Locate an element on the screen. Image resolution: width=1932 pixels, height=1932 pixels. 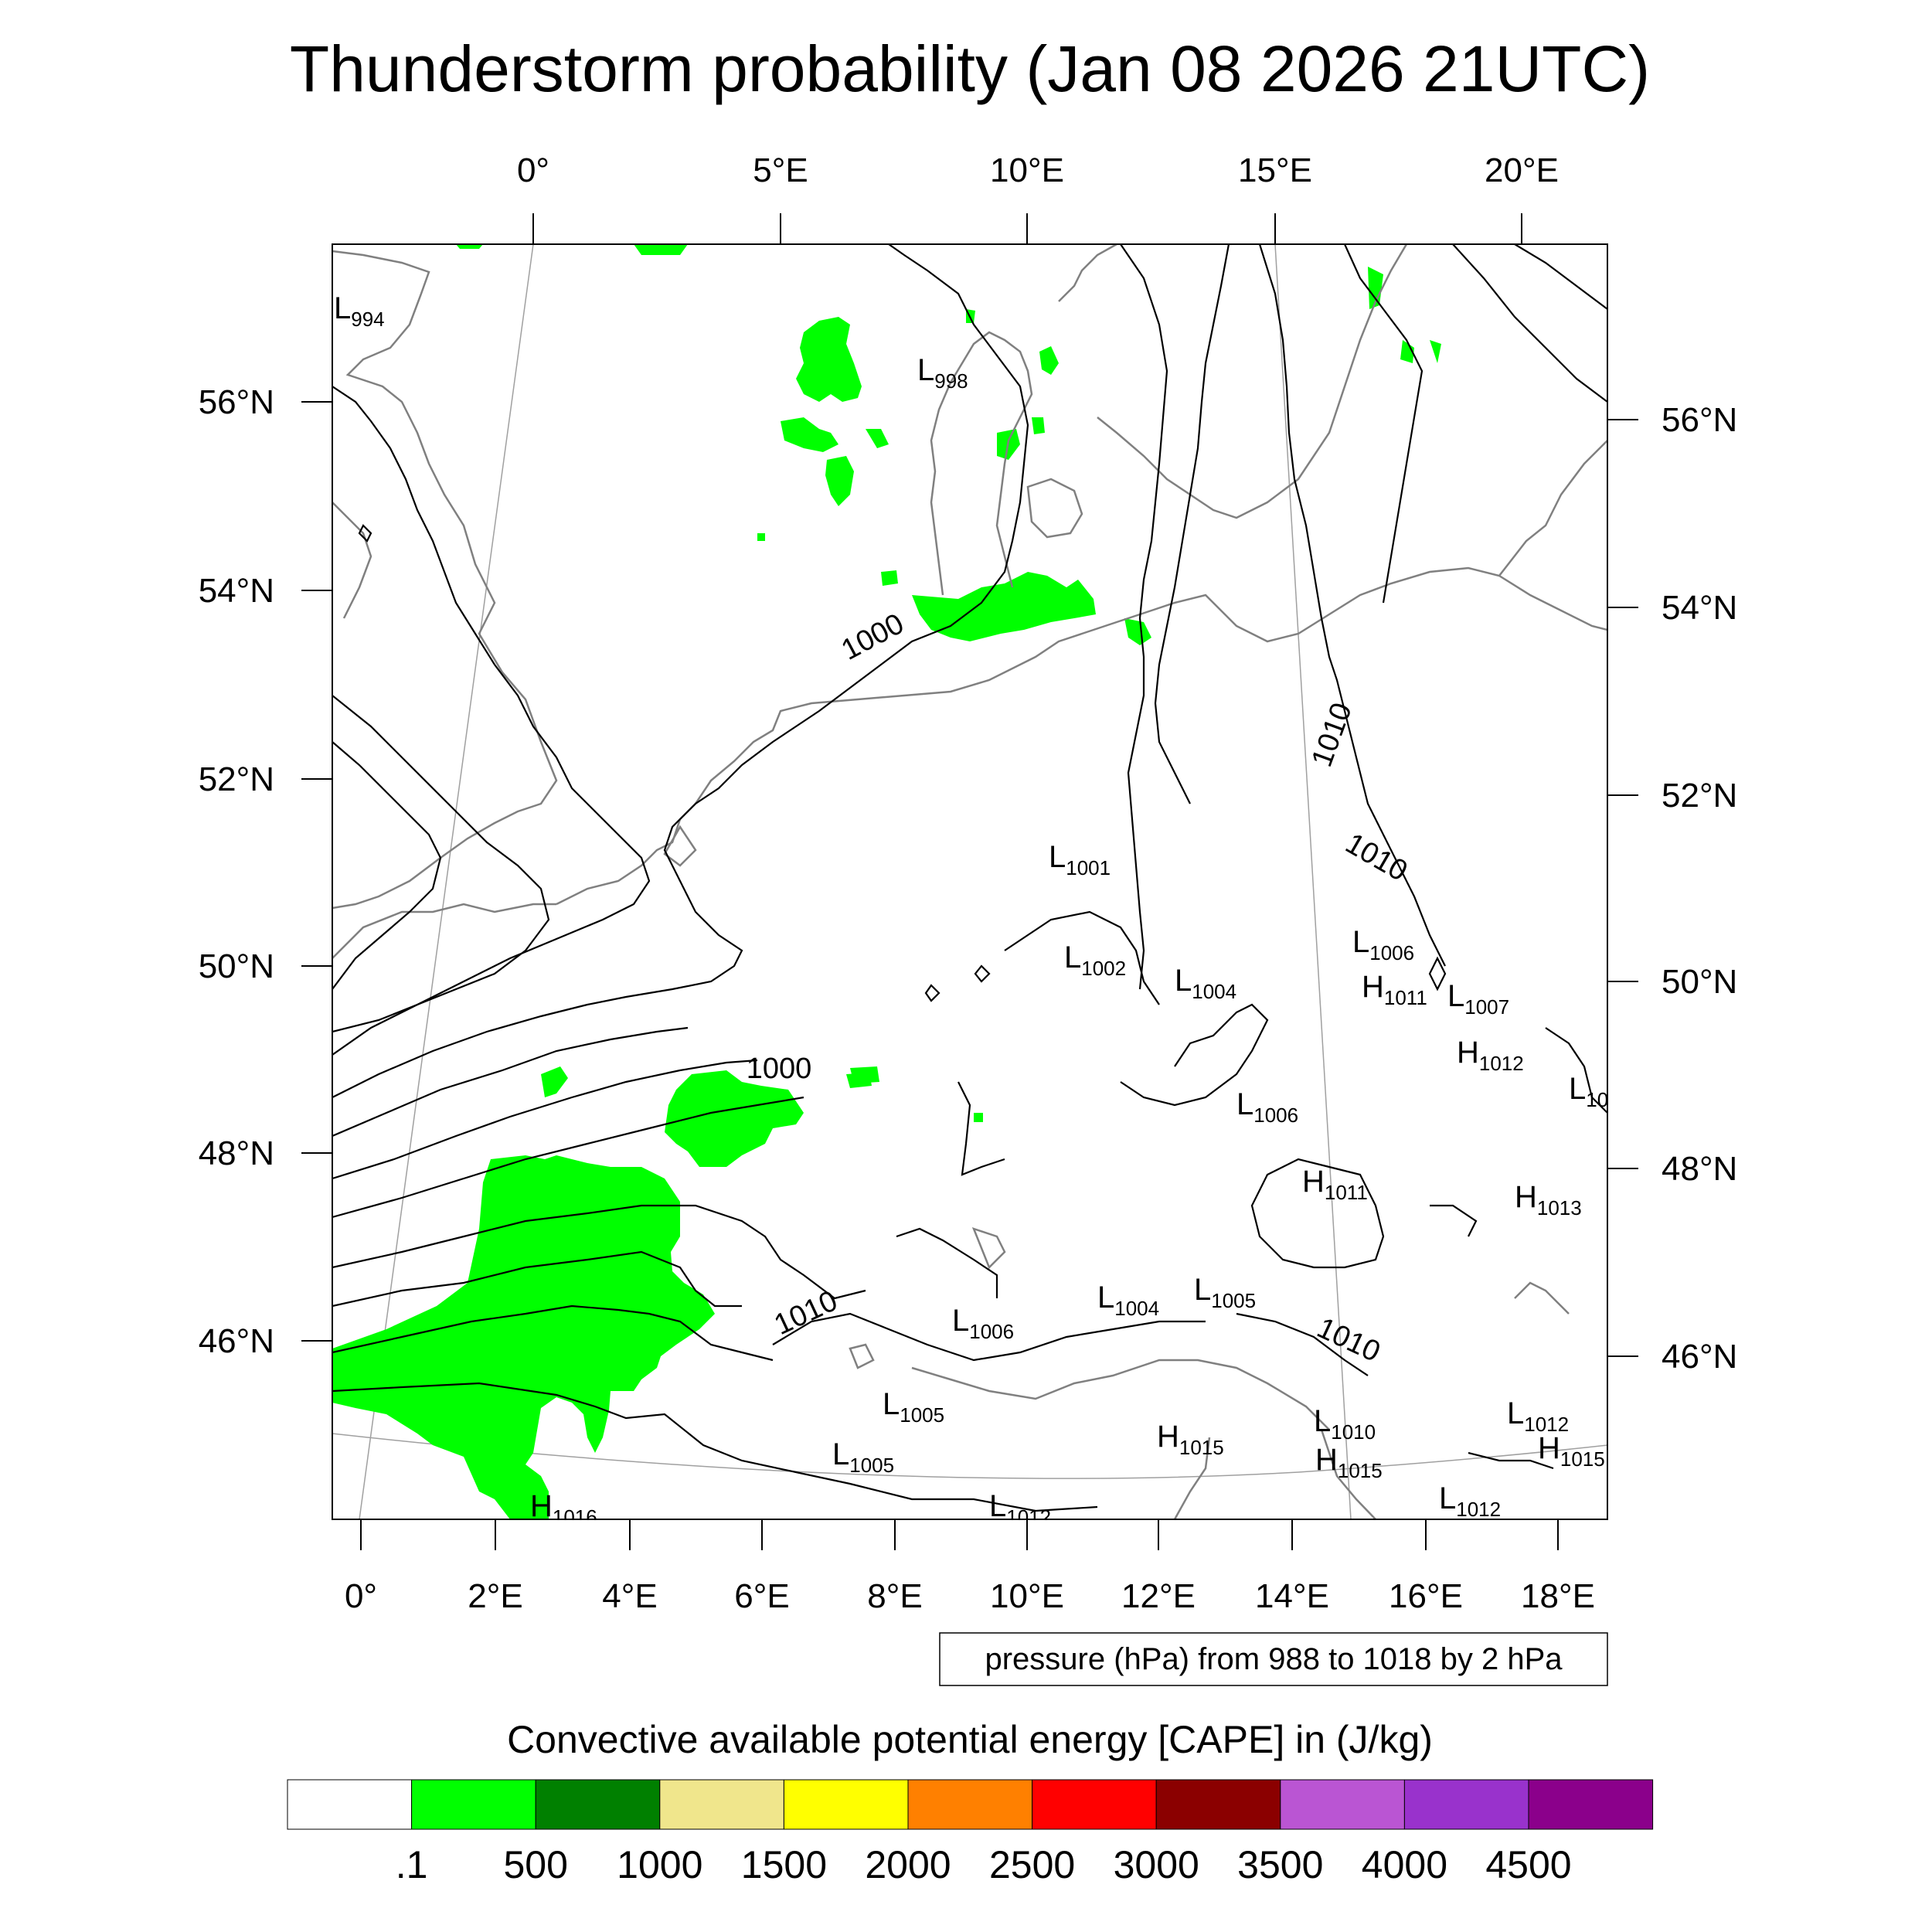
colorbar-label: 1000 is located at coordinates (660, 1865).